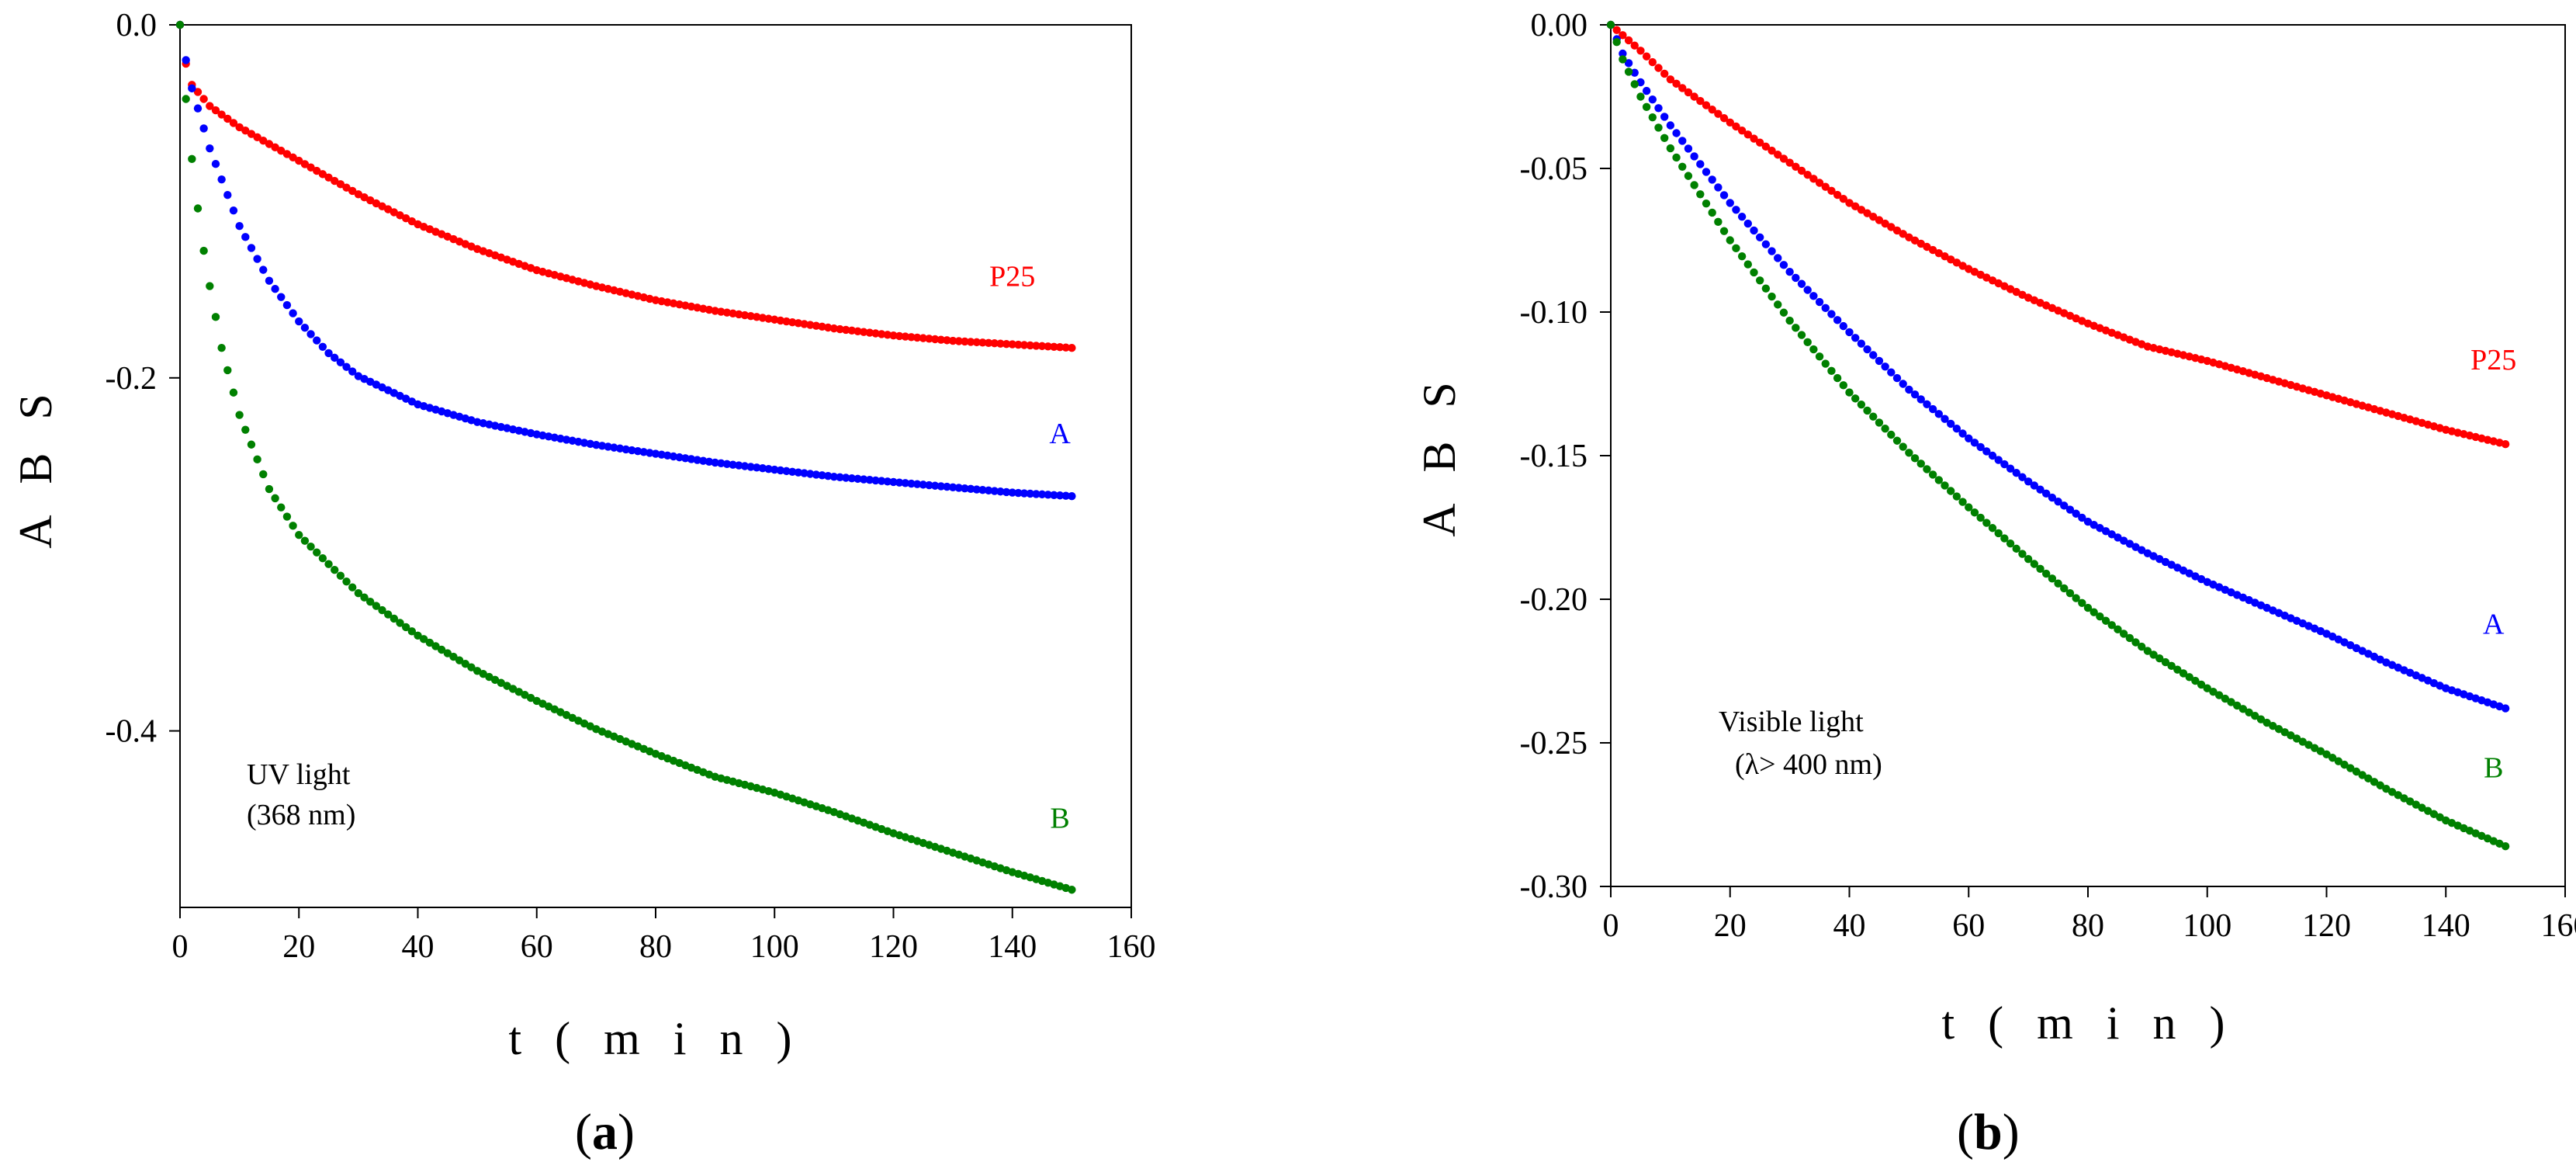  I want to click on y-tick-label-b-6: -0.30, so click(1554, 887).